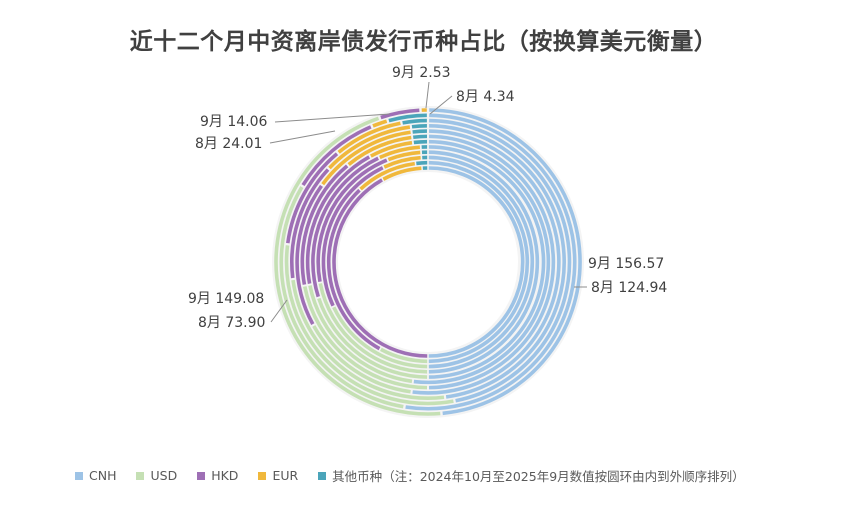  Describe the element at coordinates (234, 122) in the screenshot. I see `data-label-3: 9月 14.06` at that location.